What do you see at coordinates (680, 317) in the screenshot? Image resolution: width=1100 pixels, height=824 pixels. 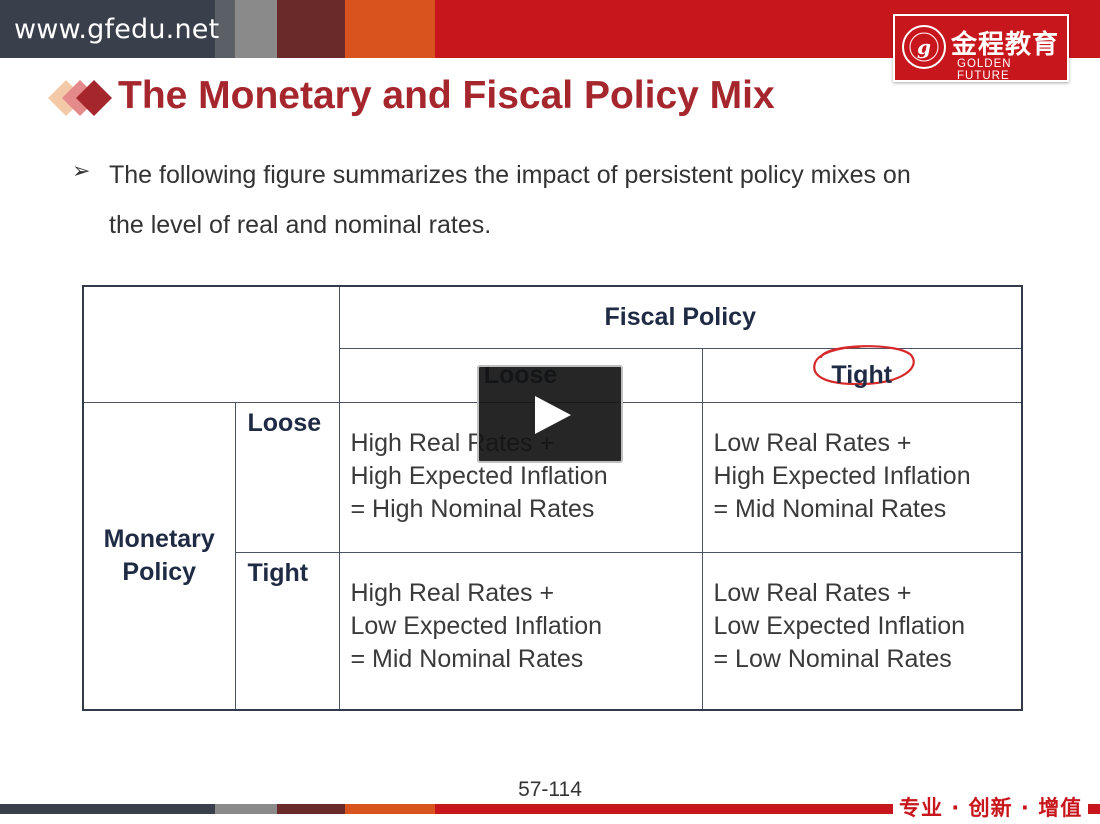 I see `fiscal-policy-header: Fiscal Policy` at bounding box center [680, 317].